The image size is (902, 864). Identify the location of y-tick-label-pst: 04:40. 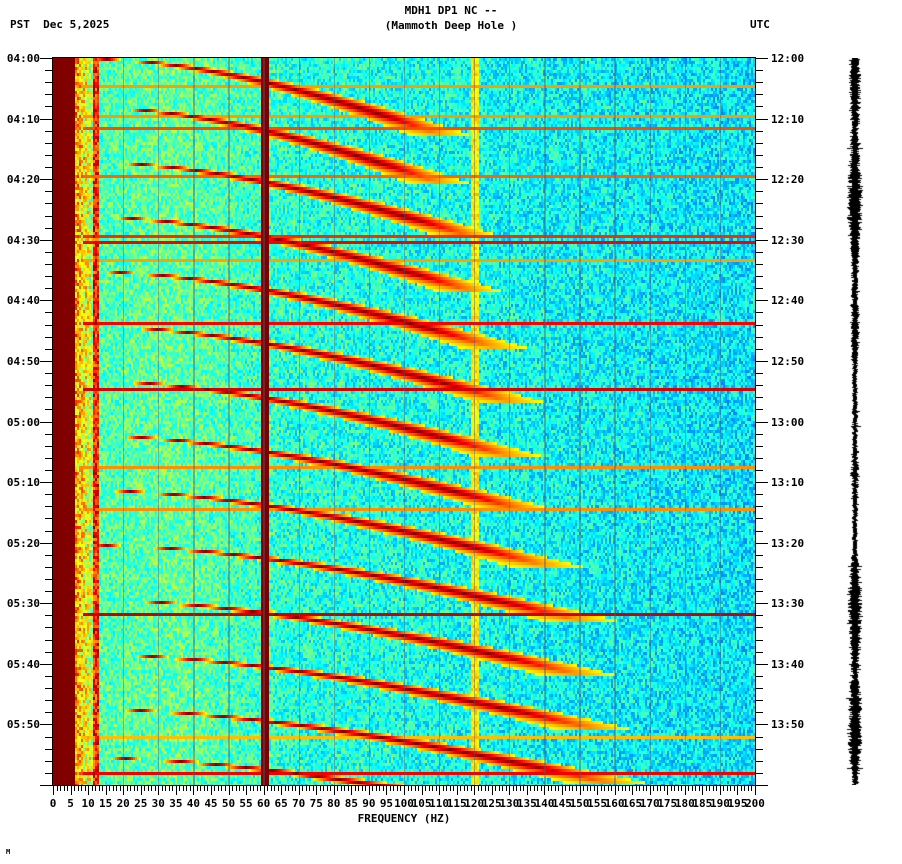
(23, 301).